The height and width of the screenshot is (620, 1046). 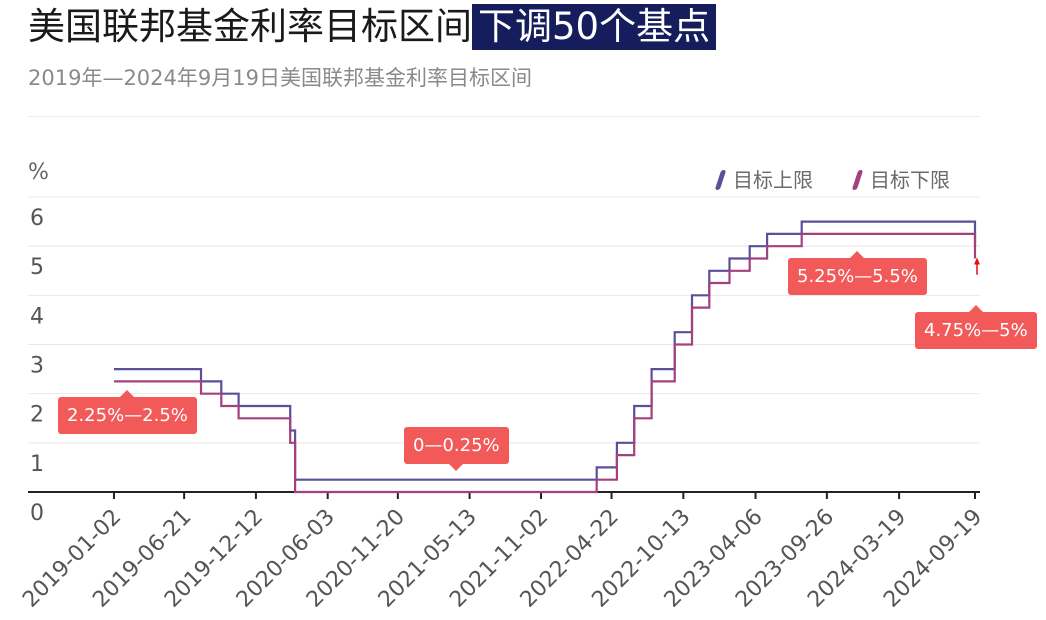 What do you see at coordinates (127, 412) in the screenshot?
I see `callout-2019: 2.25%—2.5%` at bounding box center [127, 412].